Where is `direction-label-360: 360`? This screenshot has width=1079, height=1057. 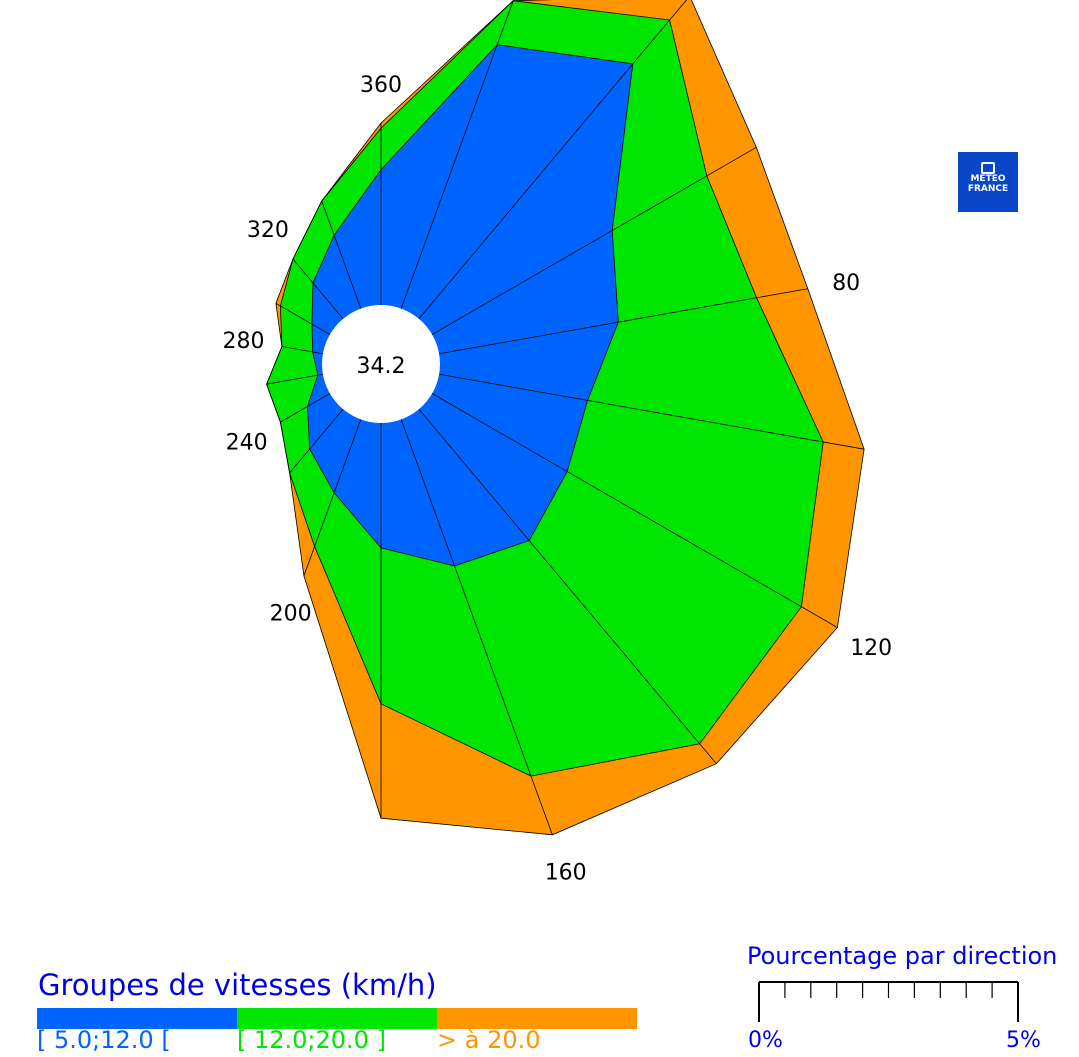 direction-label-360: 360 is located at coordinates (381, 85).